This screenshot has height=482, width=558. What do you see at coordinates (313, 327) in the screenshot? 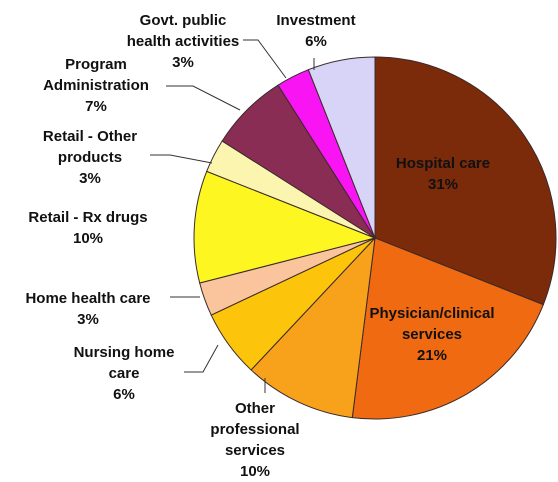
I see `pie-slice-other-professional-services` at bounding box center [313, 327].